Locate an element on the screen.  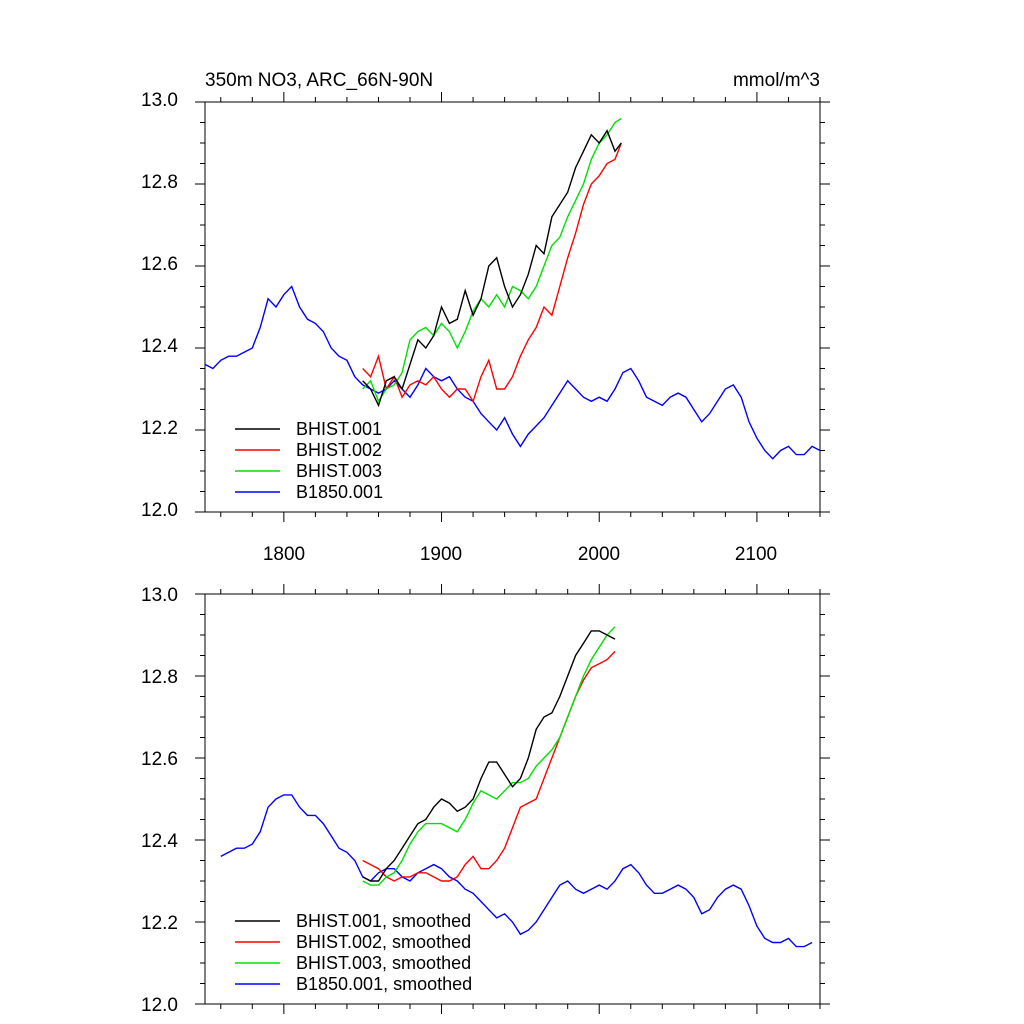
legend-label: B1850.001, smoothed is located at coordinates (384, 984).